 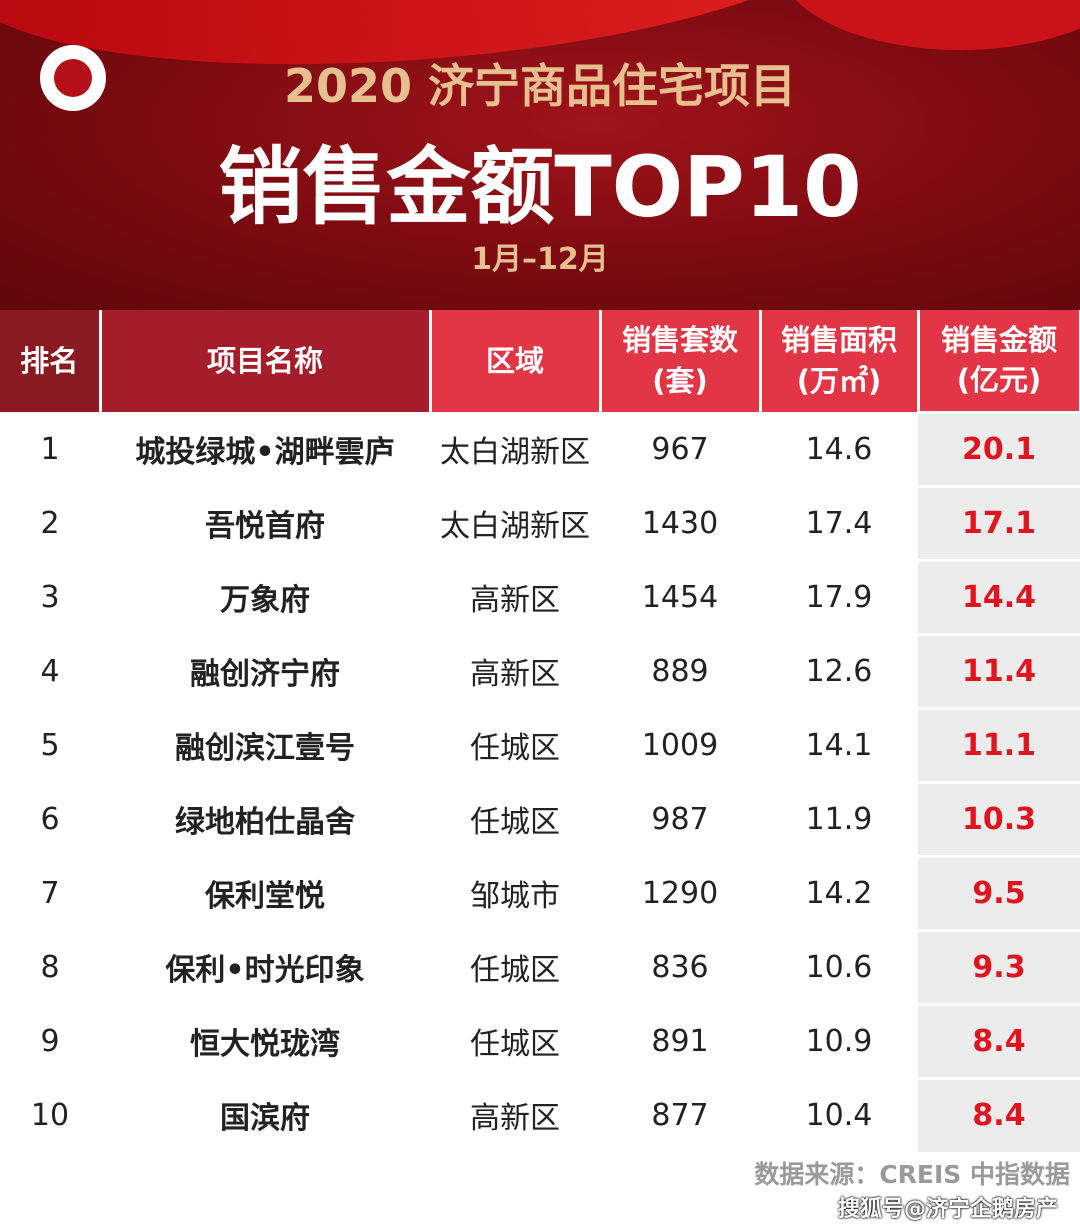 I want to click on table-row: 1 城投绿城•湖畔雲庐 太白湖新区 967 14.6 20.1, so click(x=540, y=448).